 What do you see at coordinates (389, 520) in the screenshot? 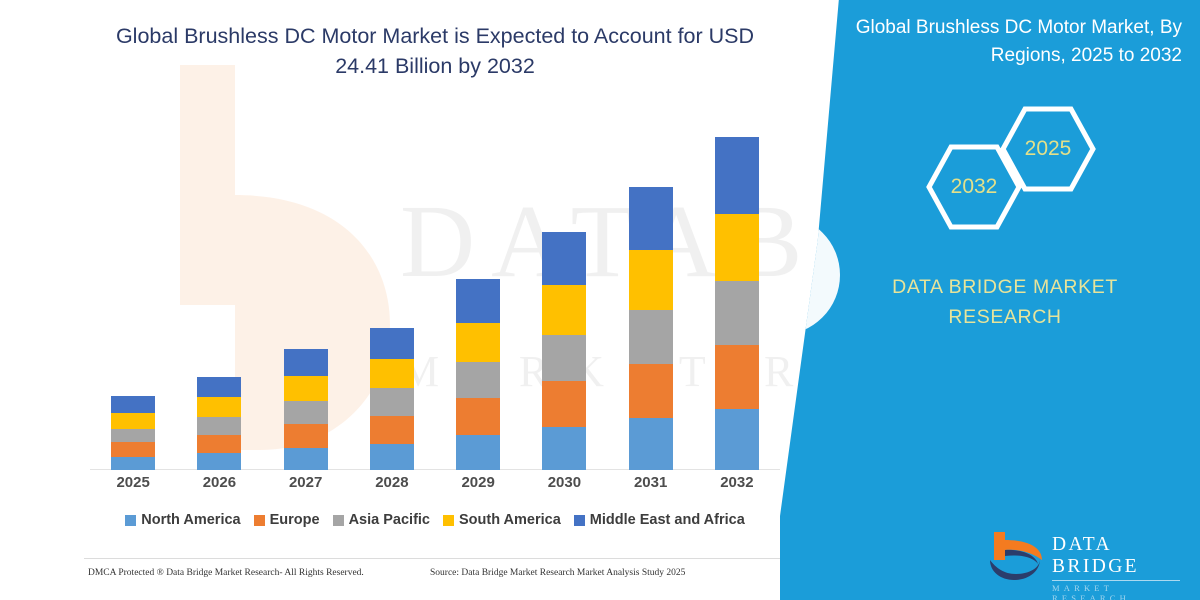
I see `legend-label: Asia Pacific` at bounding box center [389, 520].